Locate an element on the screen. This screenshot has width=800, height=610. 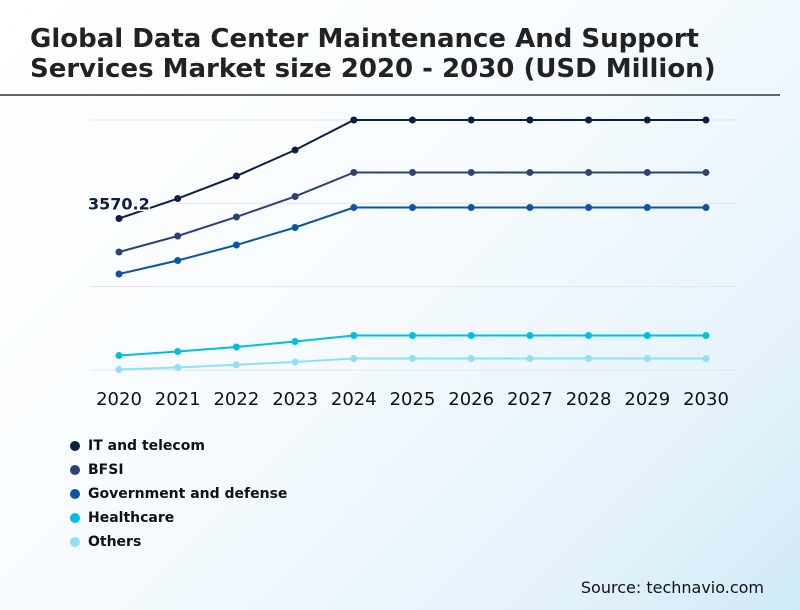
data-label: 3570.2 is located at coordinates (119, 203).